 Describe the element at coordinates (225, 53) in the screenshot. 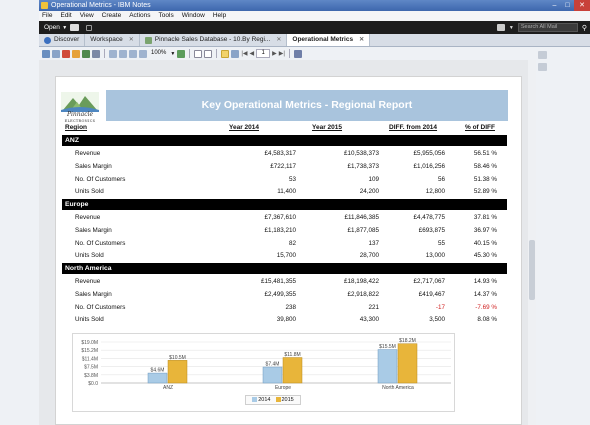

I see `hand-tool-icon` at that location.